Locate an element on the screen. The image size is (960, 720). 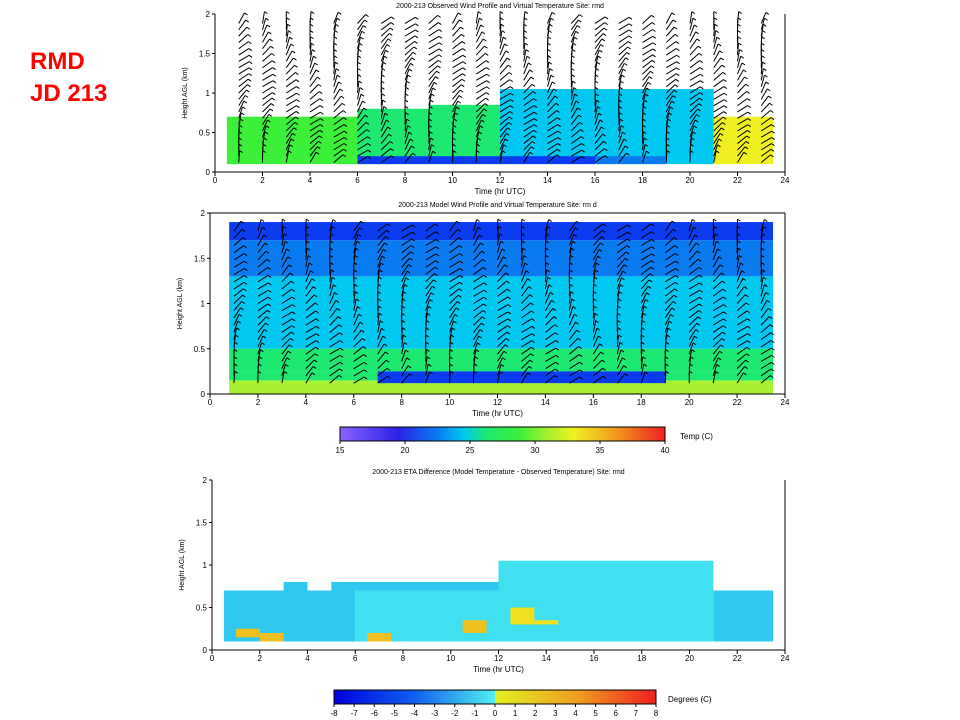
x-tick-label: 0 is located at coordinates (212, 658).